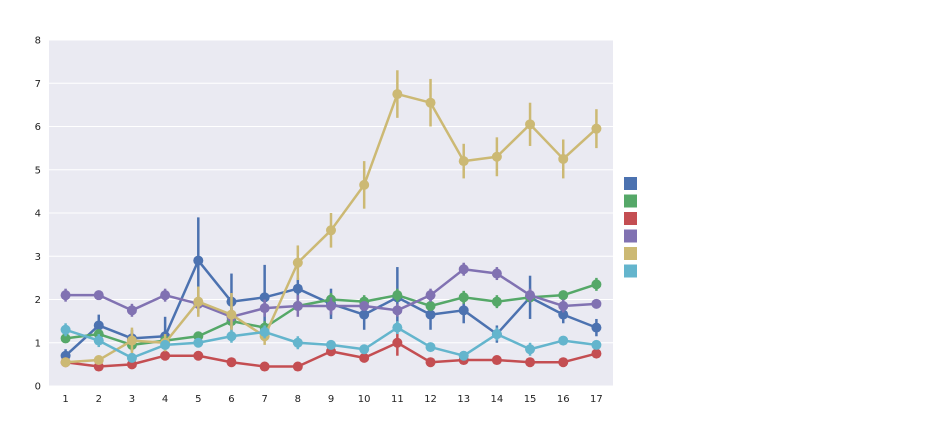  I want to click on x-tick-label: 11, so click(397, 399).